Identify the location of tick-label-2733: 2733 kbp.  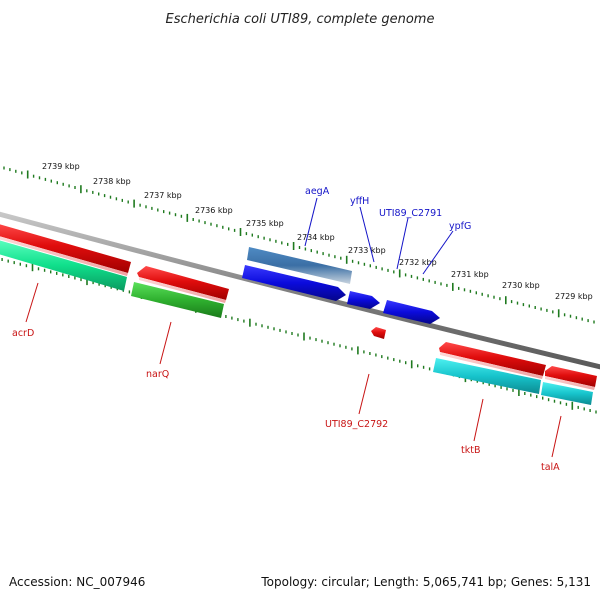
(367, 250).